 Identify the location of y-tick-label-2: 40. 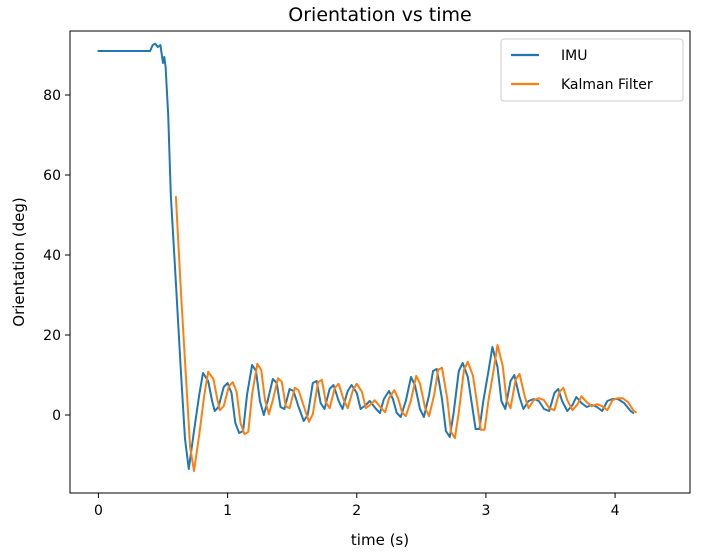
(52, 256).